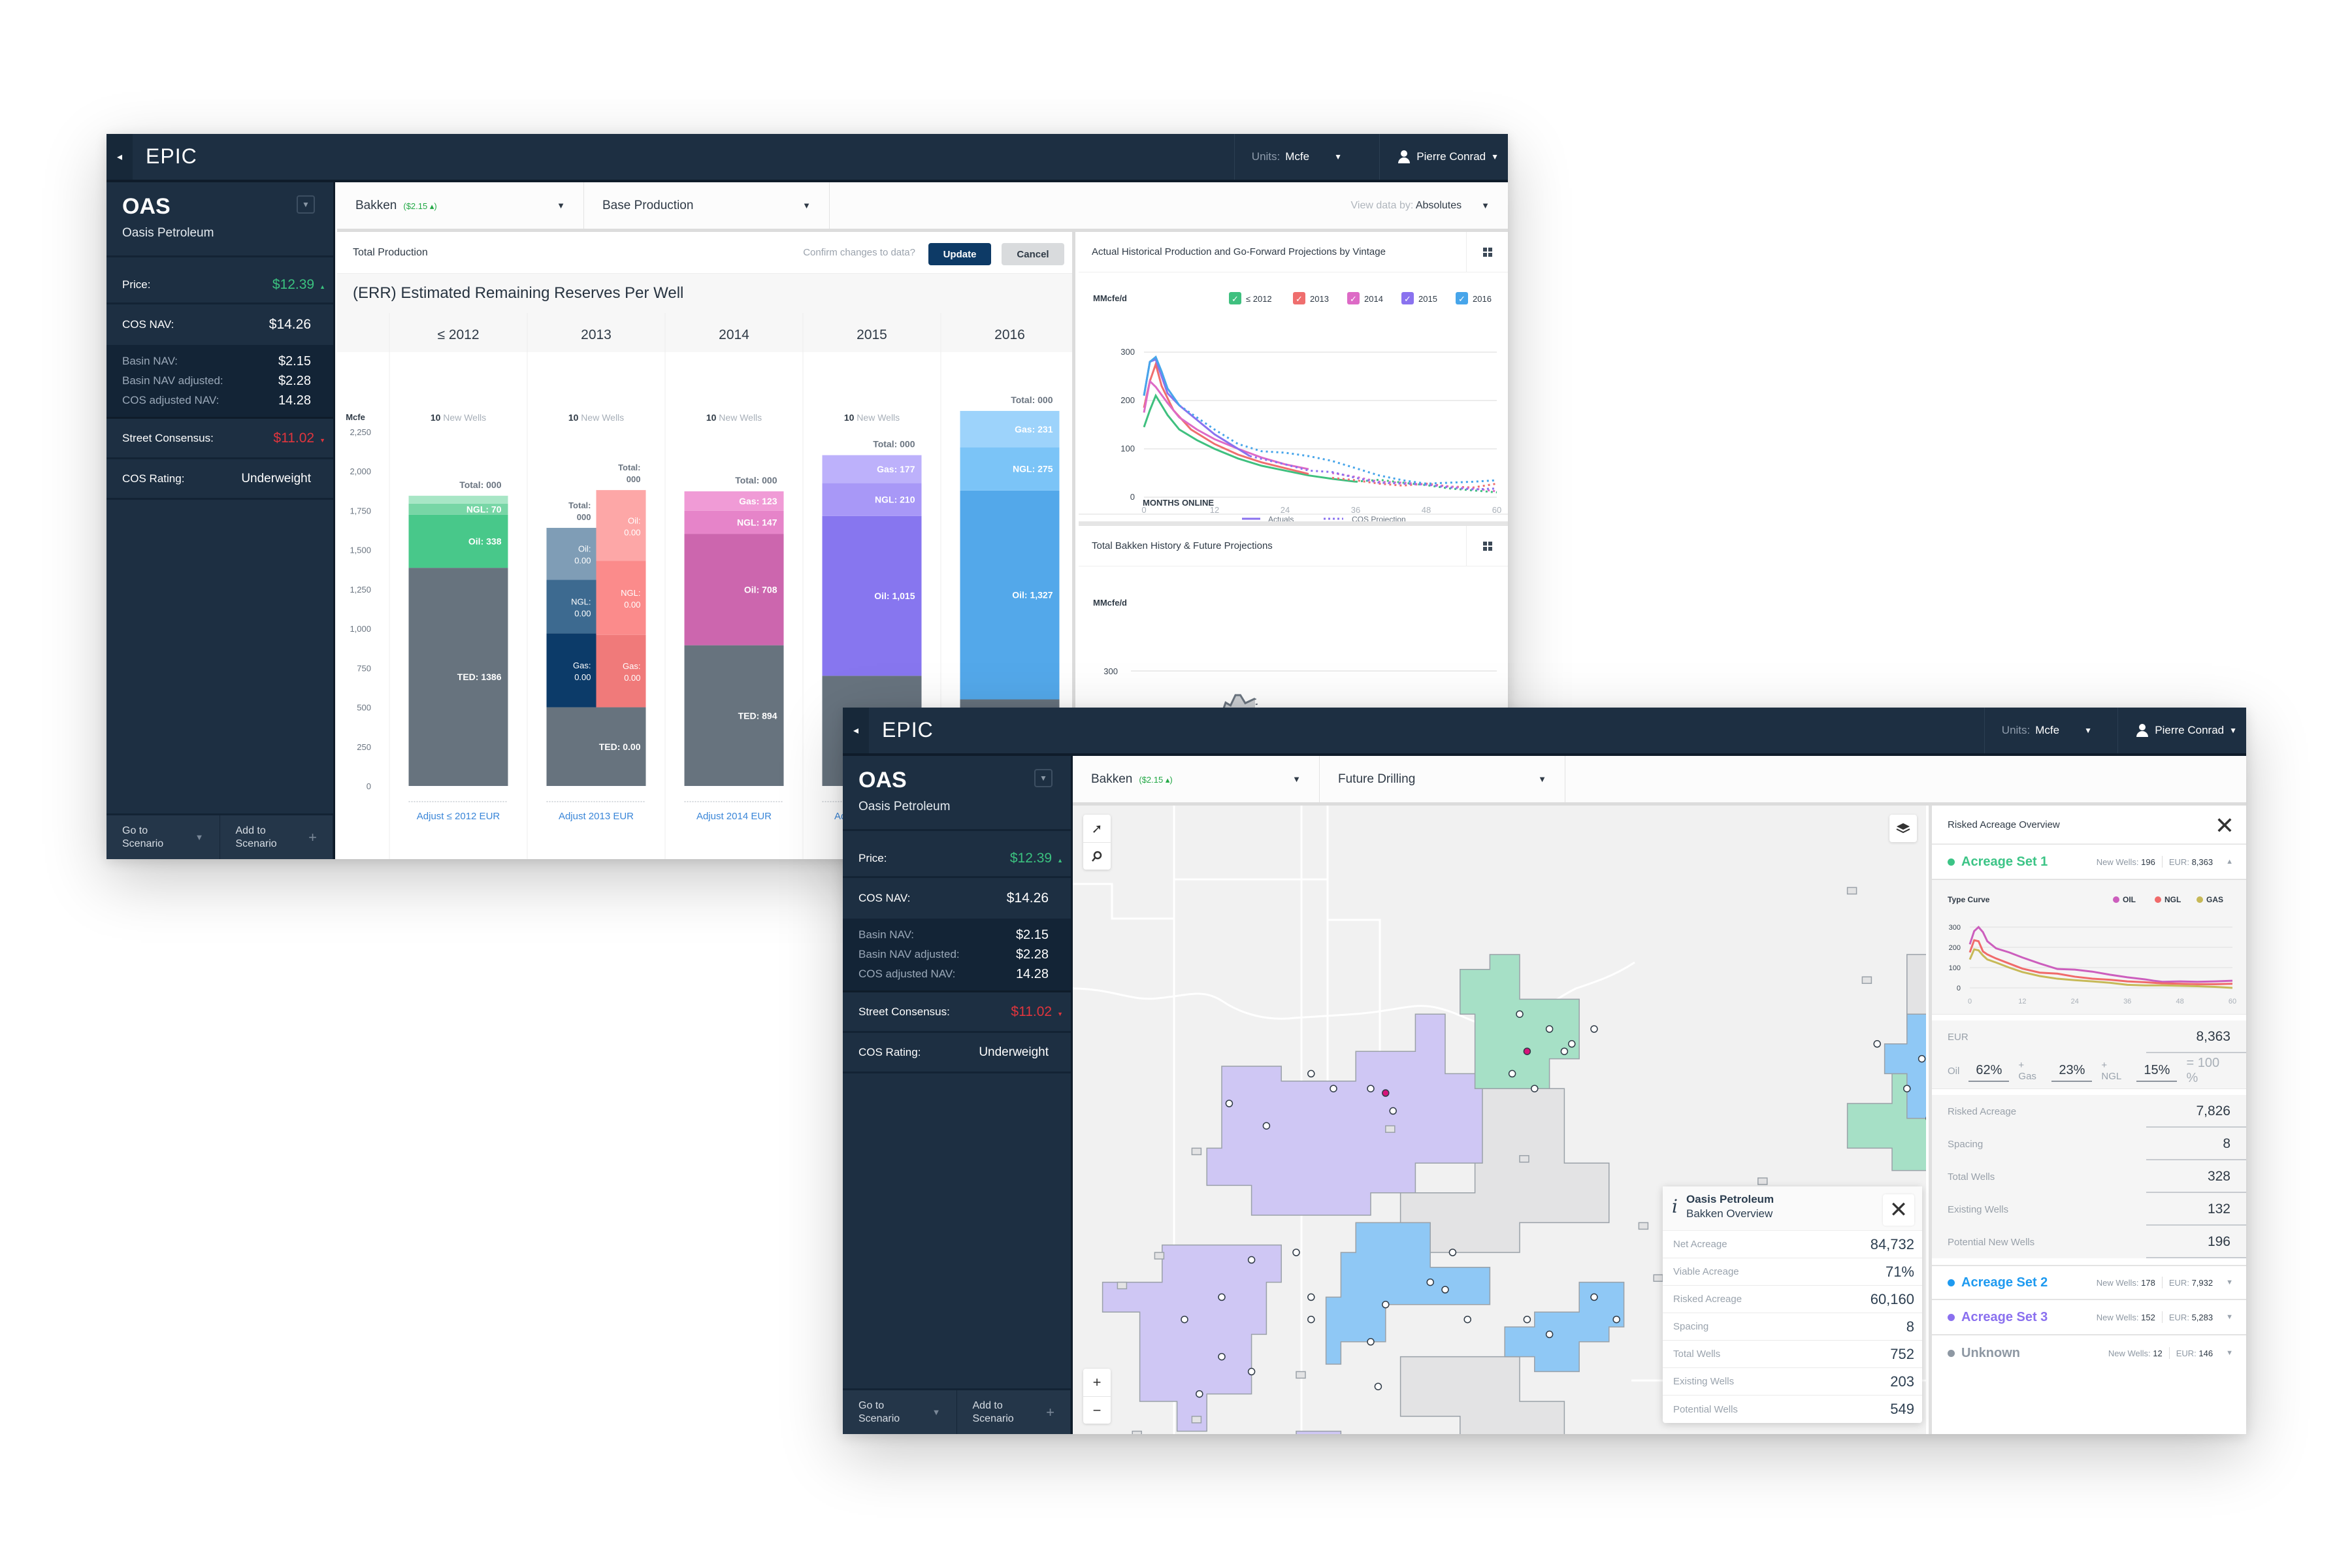  What do you see at coordinates (1097, 856) in the screenshot?
I see `search-button` at bounding box center [1097, 856].